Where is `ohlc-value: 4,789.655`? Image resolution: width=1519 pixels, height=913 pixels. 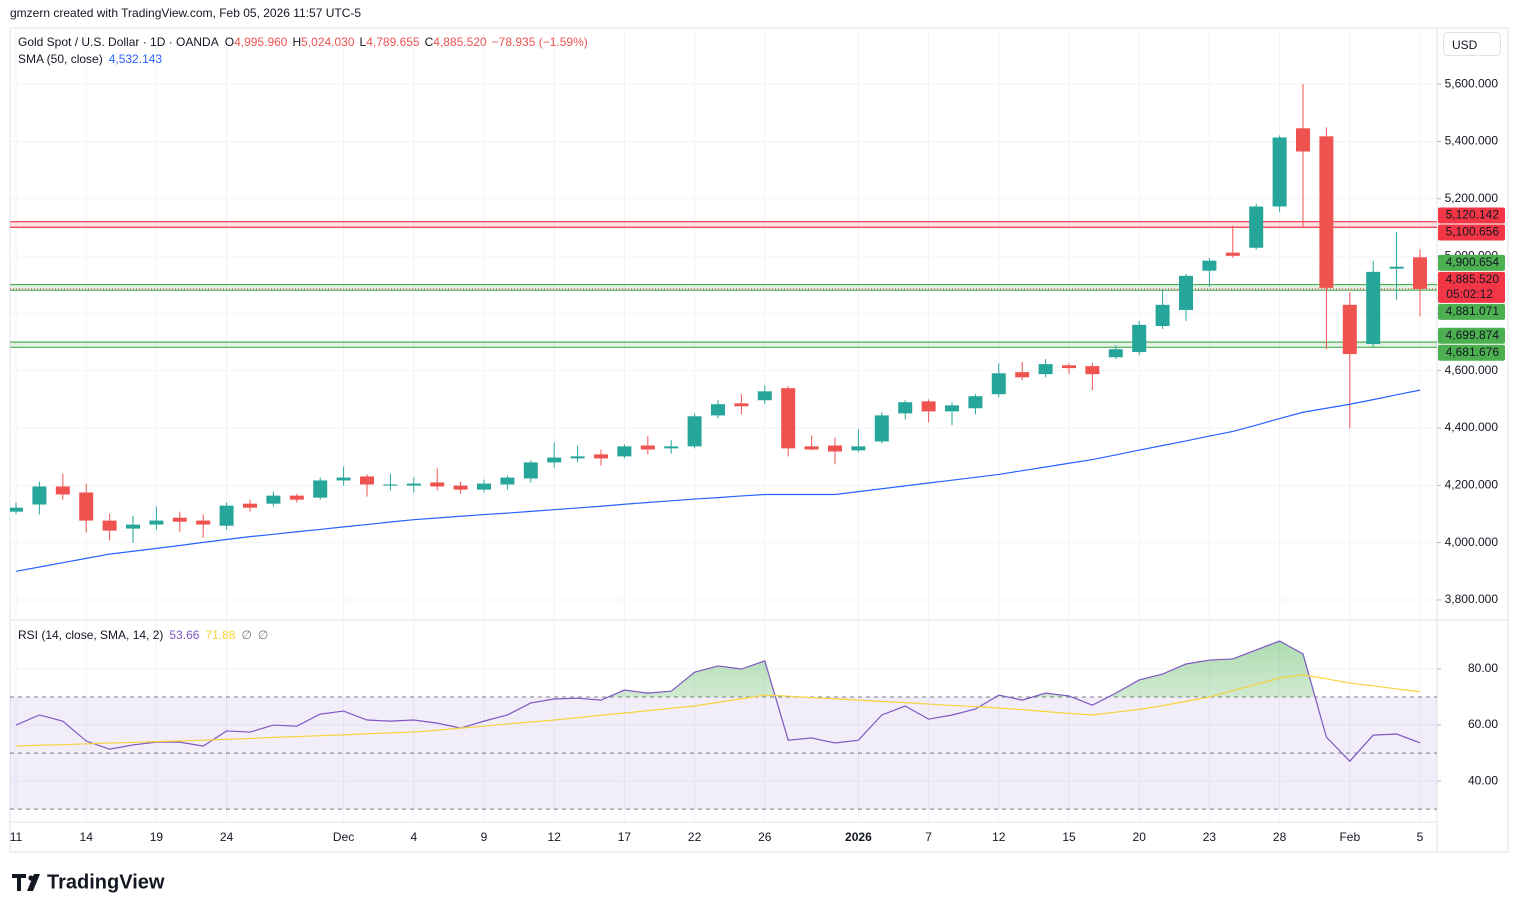
ohlc-value: 4,789.655 is located at coordinates (393, 42).